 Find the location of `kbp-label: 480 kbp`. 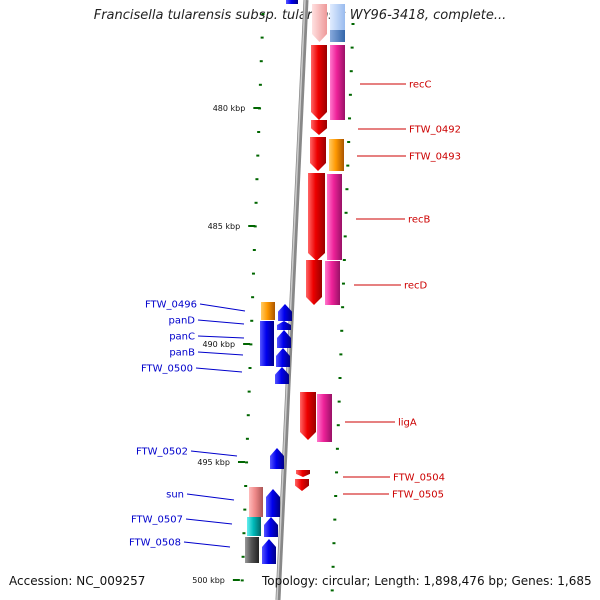

kbp-label: 480 kbp is located at coordinates (229, 108).